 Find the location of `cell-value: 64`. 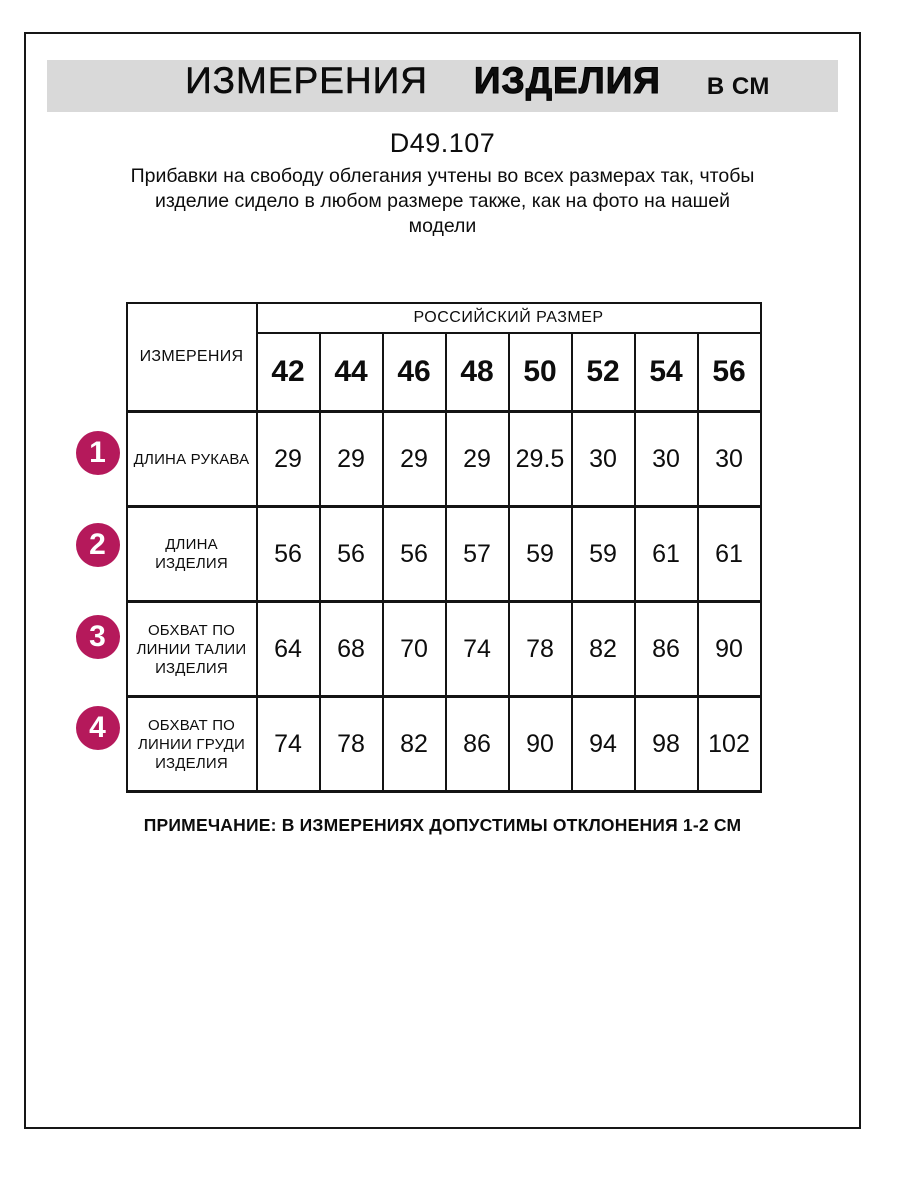

cell-value: 64 is located at coordinates (288, 649).